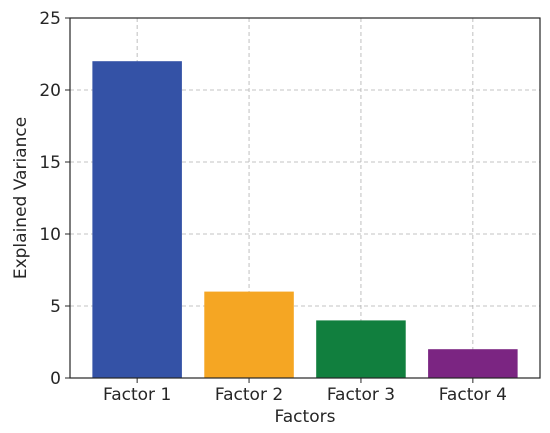 The height and width of the screenshot is (433, 550). What do you see at coordinates (50, 235) in the screenshot?
I see `y-tick-label: 10` at bounding box center [50, 235].